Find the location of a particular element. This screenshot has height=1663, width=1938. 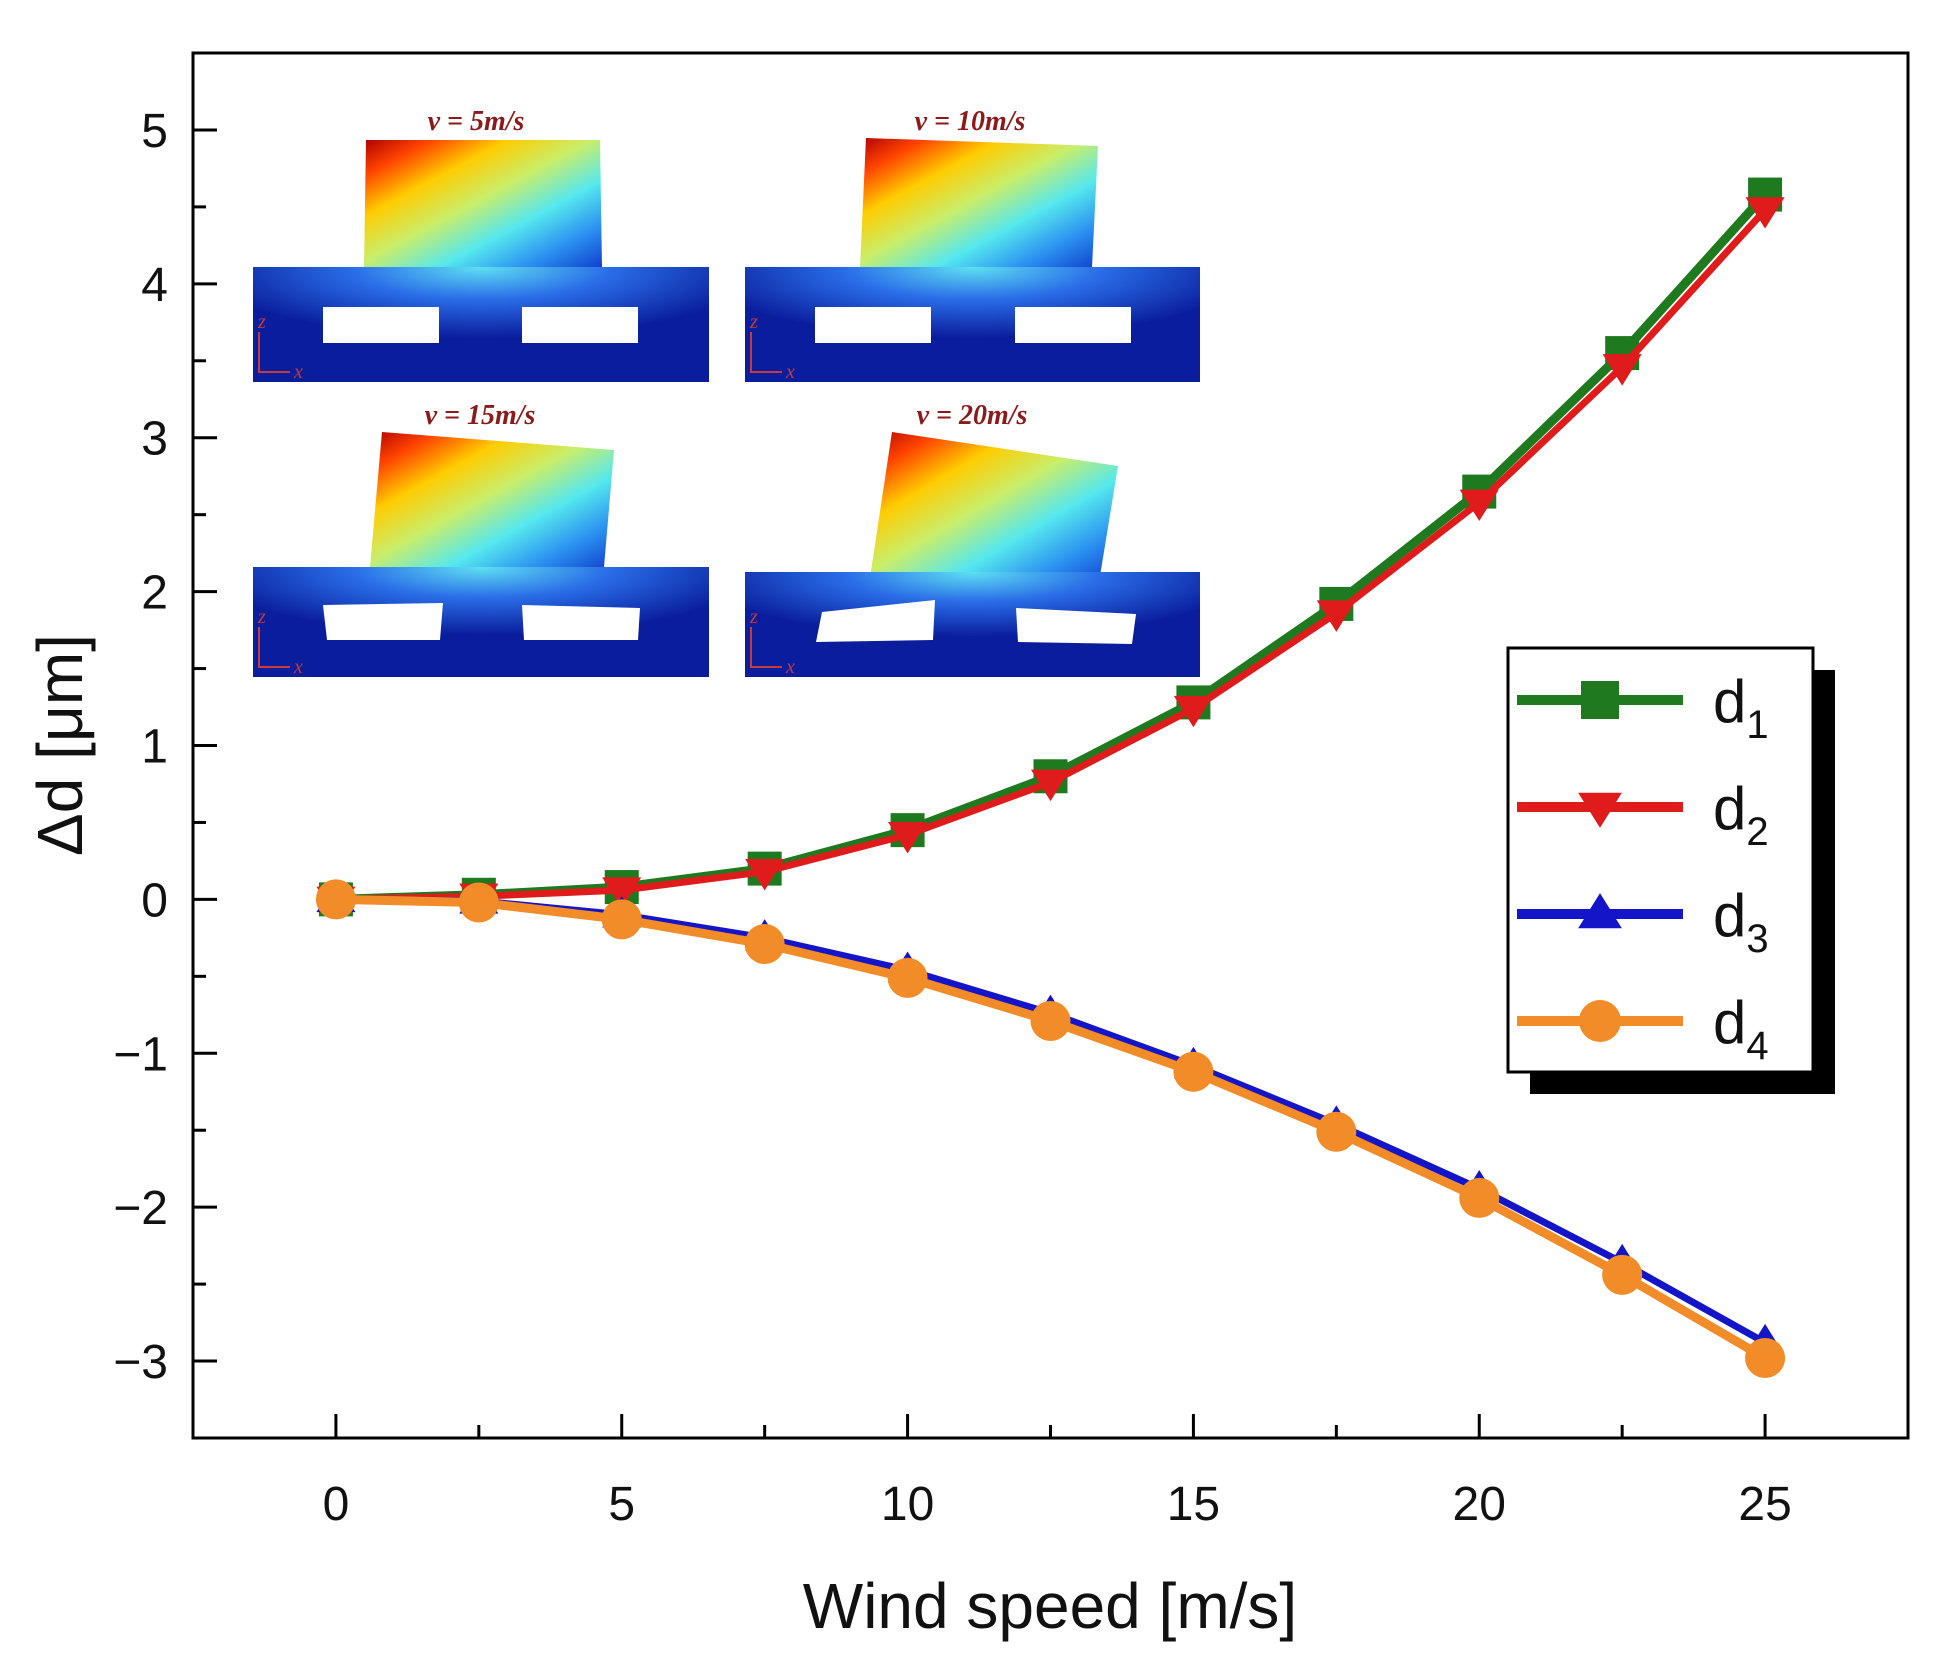

x-tick-label: 15 is located at coordinates (1193, 1504).